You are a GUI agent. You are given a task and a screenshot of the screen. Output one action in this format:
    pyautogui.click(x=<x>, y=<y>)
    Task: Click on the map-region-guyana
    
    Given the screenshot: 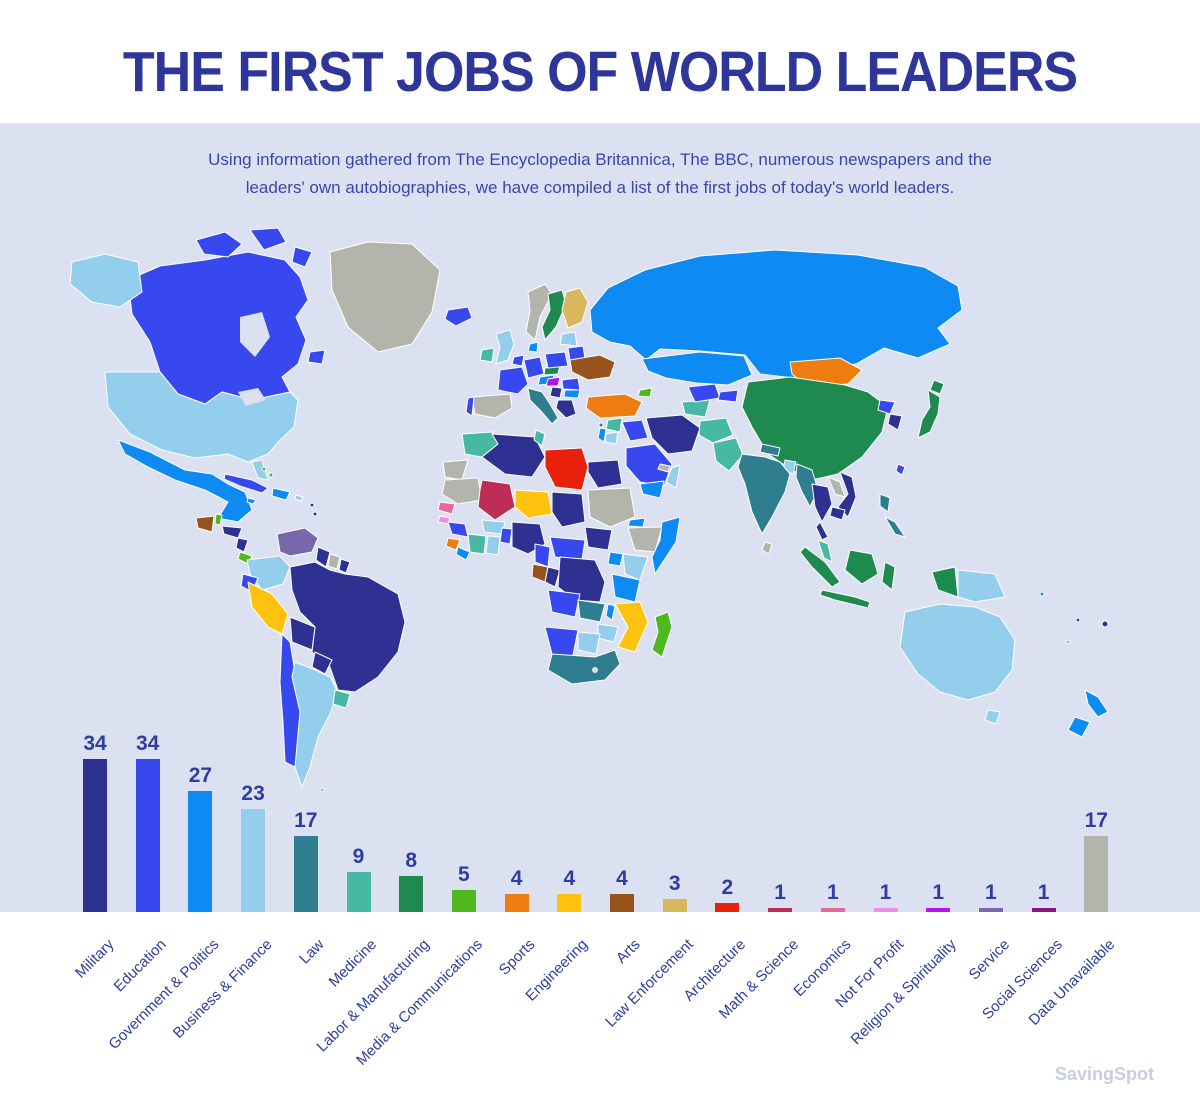 What is the action you would take?
    pyautogui.click(x=323, y=557)
    